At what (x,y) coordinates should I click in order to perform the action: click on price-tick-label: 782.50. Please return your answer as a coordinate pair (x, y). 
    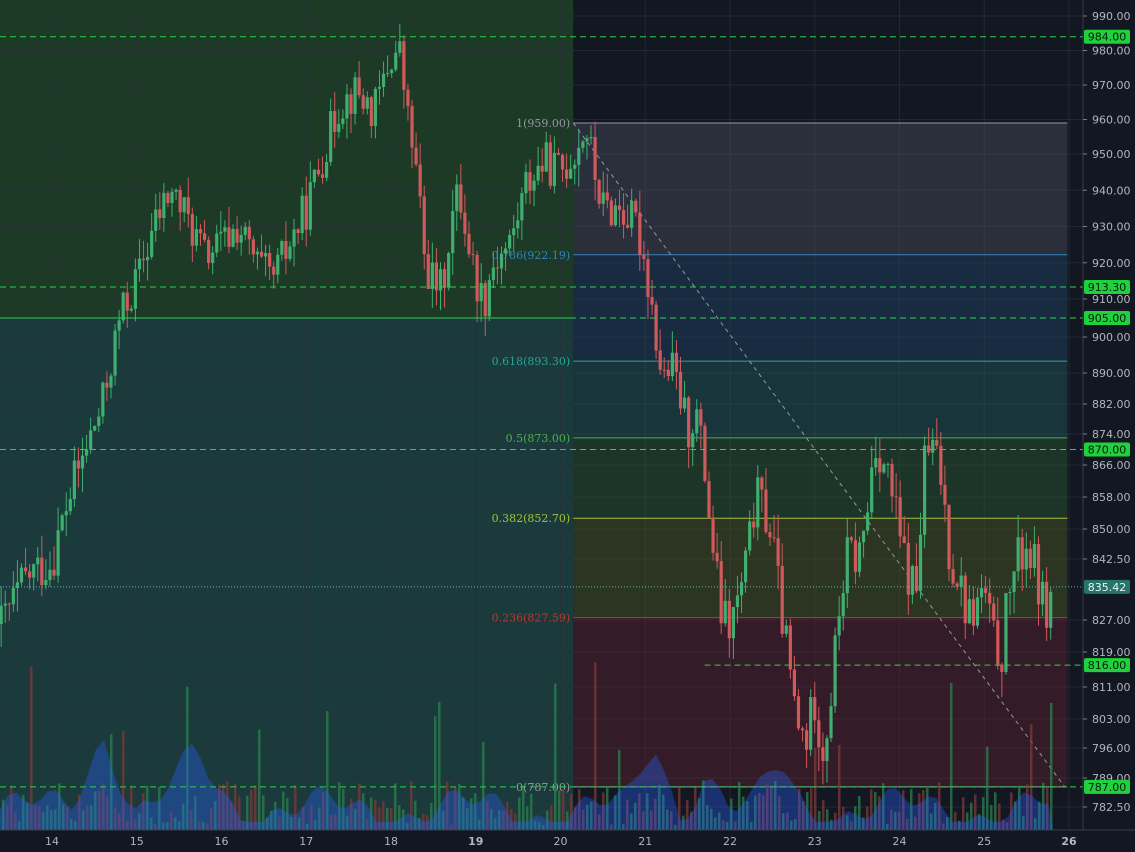
    Looking at the image, I should click on (1111, 807).